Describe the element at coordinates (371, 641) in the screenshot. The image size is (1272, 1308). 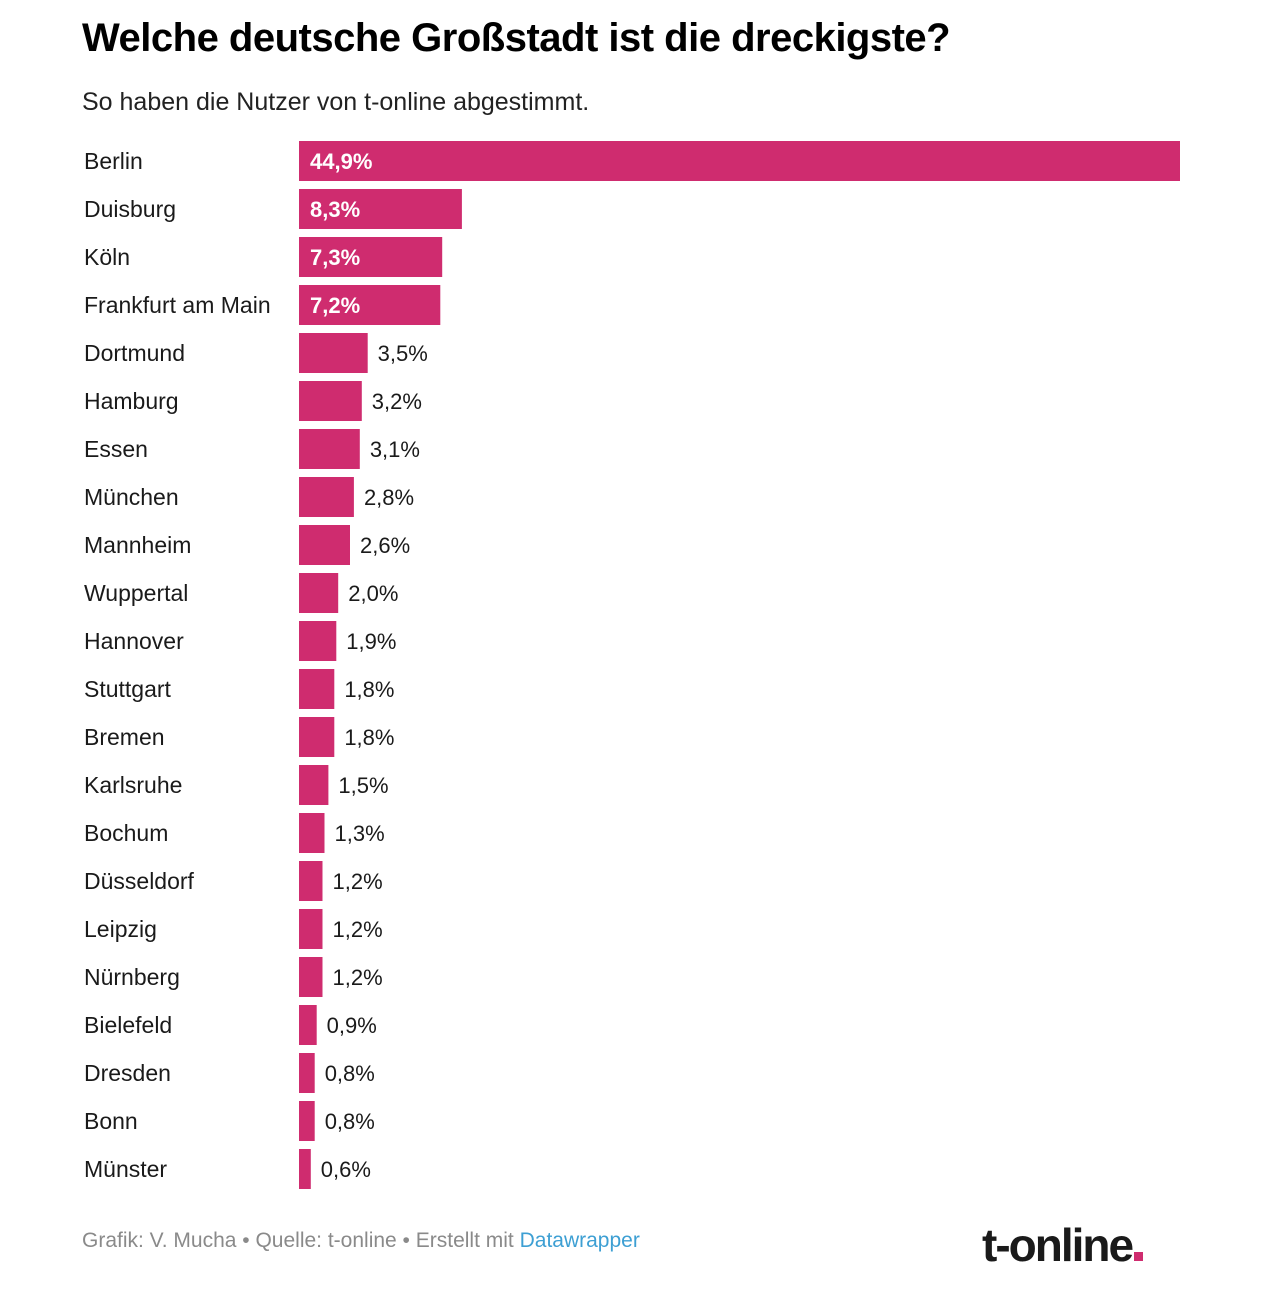
I see `value-label: 1,9%` at that location.